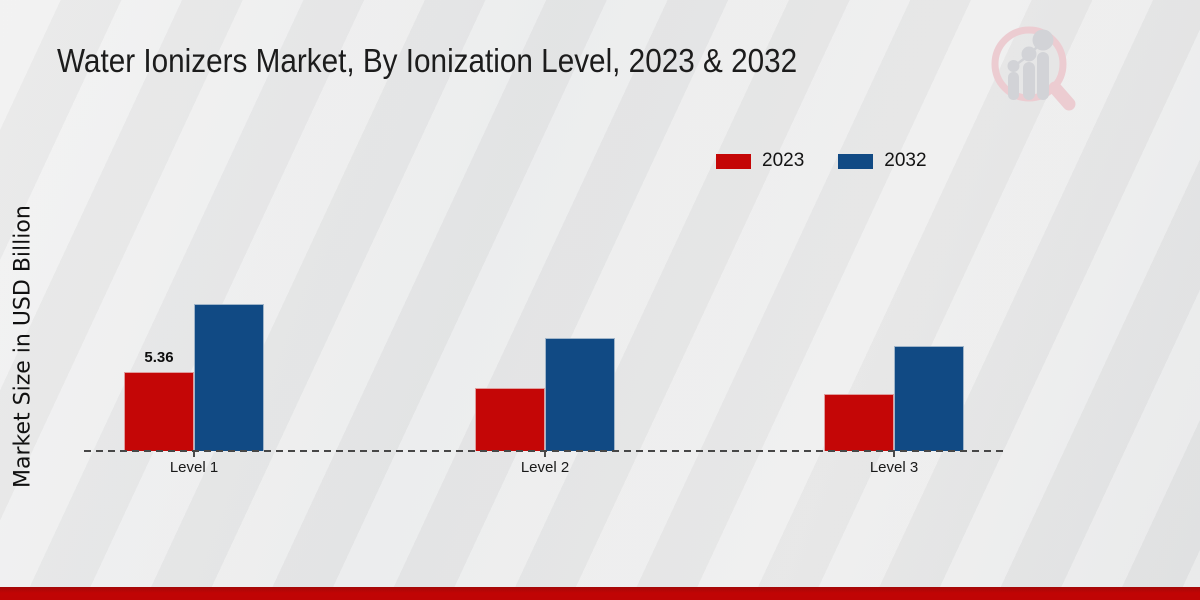 The height and width of the screenshot is (600, 1200). I want to click on x-axis-category-label: Level 2, so click(545, 467).